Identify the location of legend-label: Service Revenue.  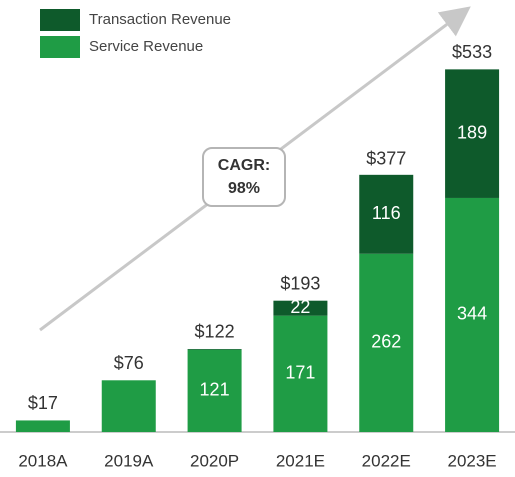
(146, 46).